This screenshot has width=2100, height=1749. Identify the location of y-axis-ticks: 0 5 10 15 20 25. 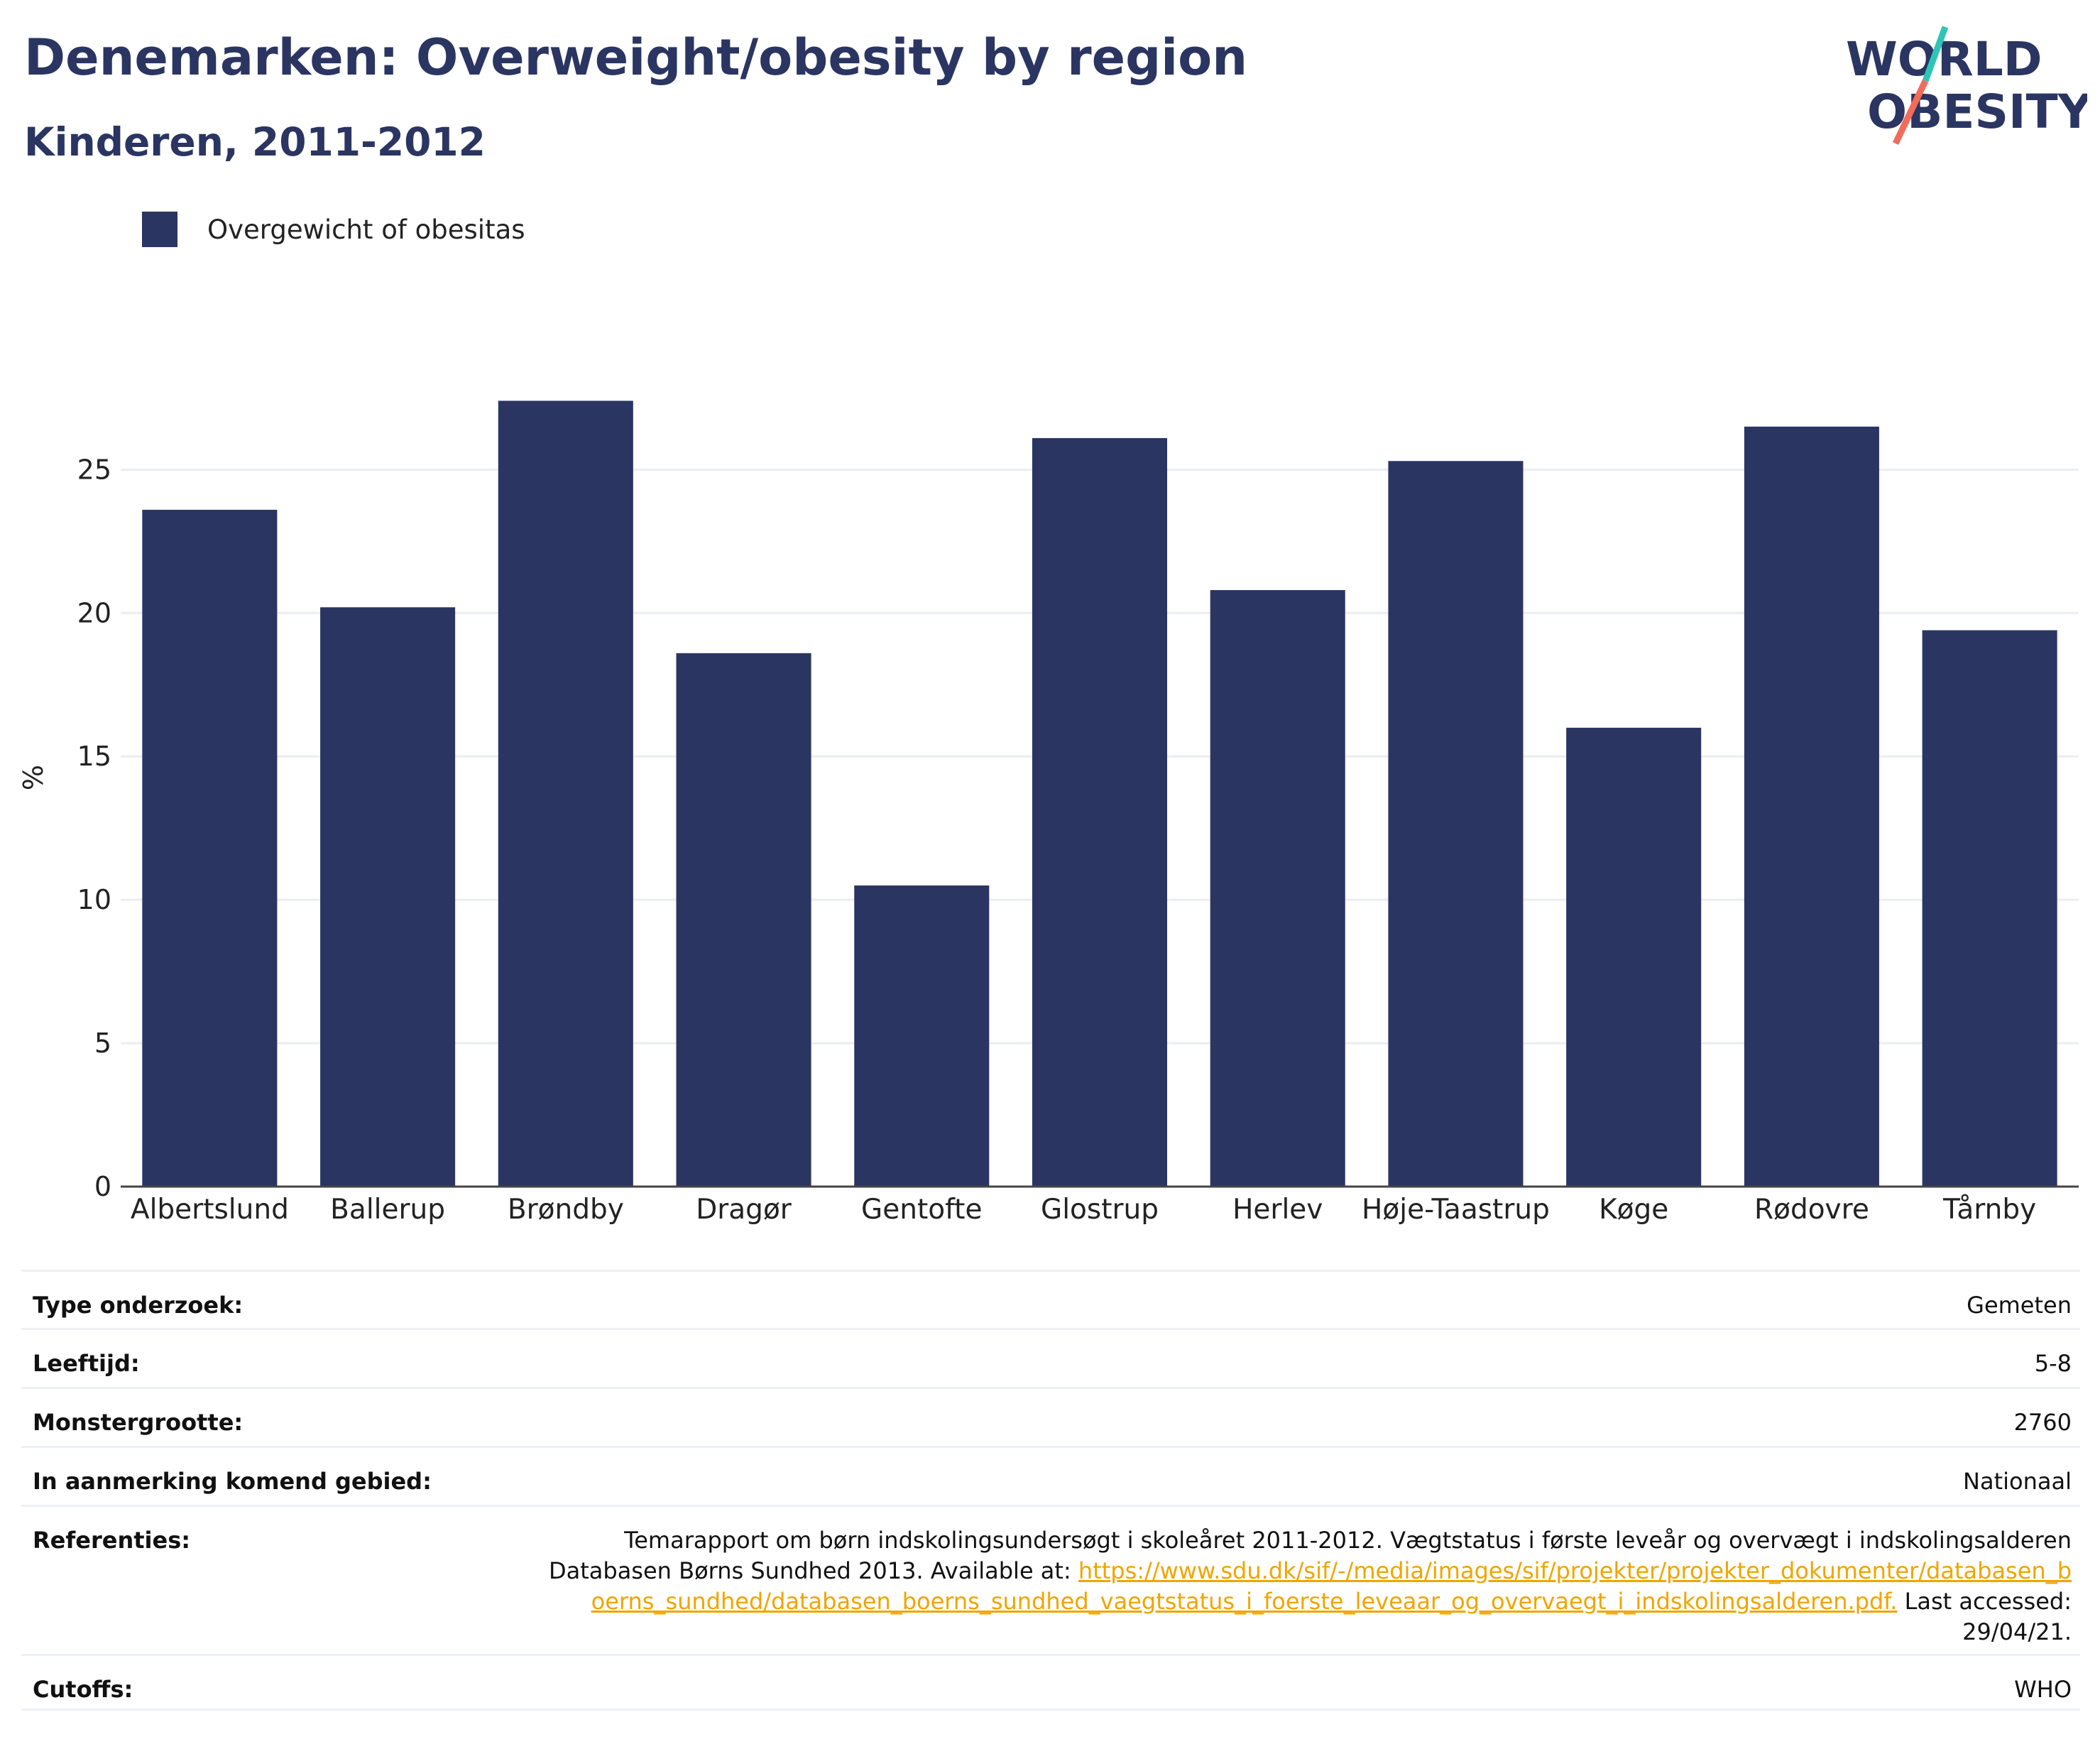
(94, 828).